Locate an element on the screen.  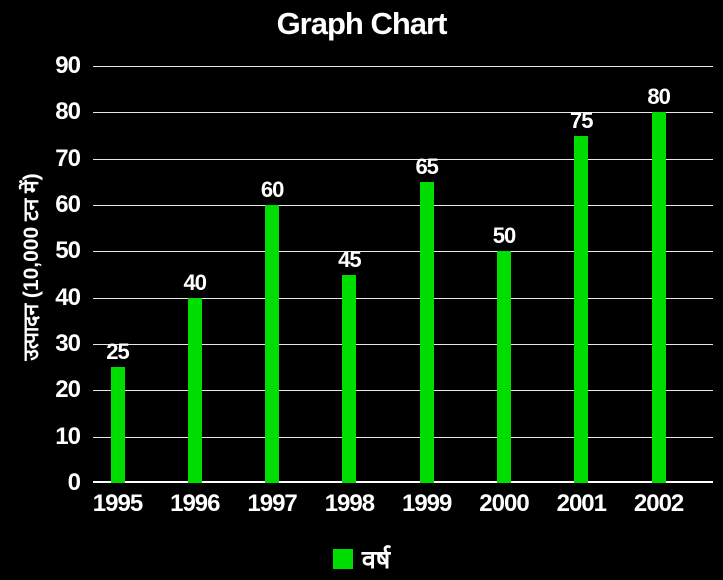
y-tick-label-70: 70 is located at coordinates (68, 158).